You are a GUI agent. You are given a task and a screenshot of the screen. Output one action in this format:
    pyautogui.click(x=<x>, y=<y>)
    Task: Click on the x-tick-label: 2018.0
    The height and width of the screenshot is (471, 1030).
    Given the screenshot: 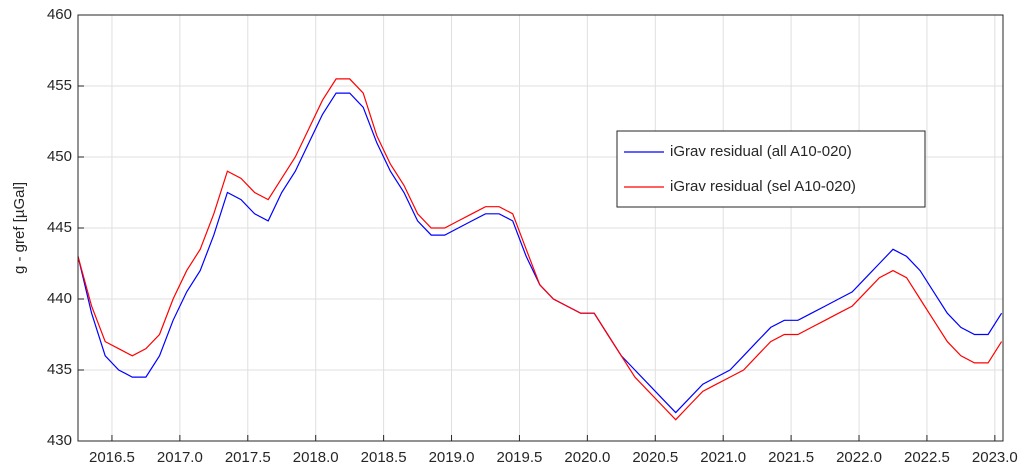 What is the action you would take?
    pyautogui.click(x=316, y=457)
    